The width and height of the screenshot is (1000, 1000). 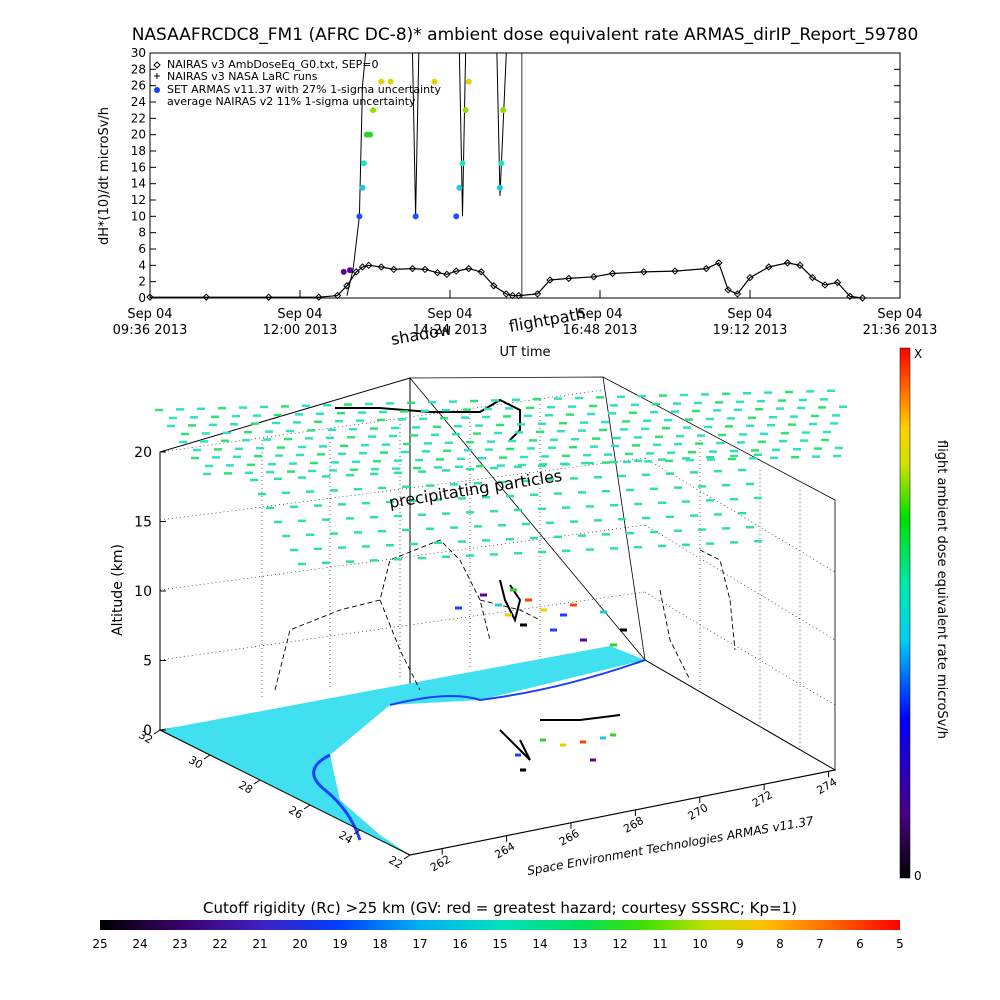 I want to click on annotation-shadow: shadow, so click(x=421, y=334).